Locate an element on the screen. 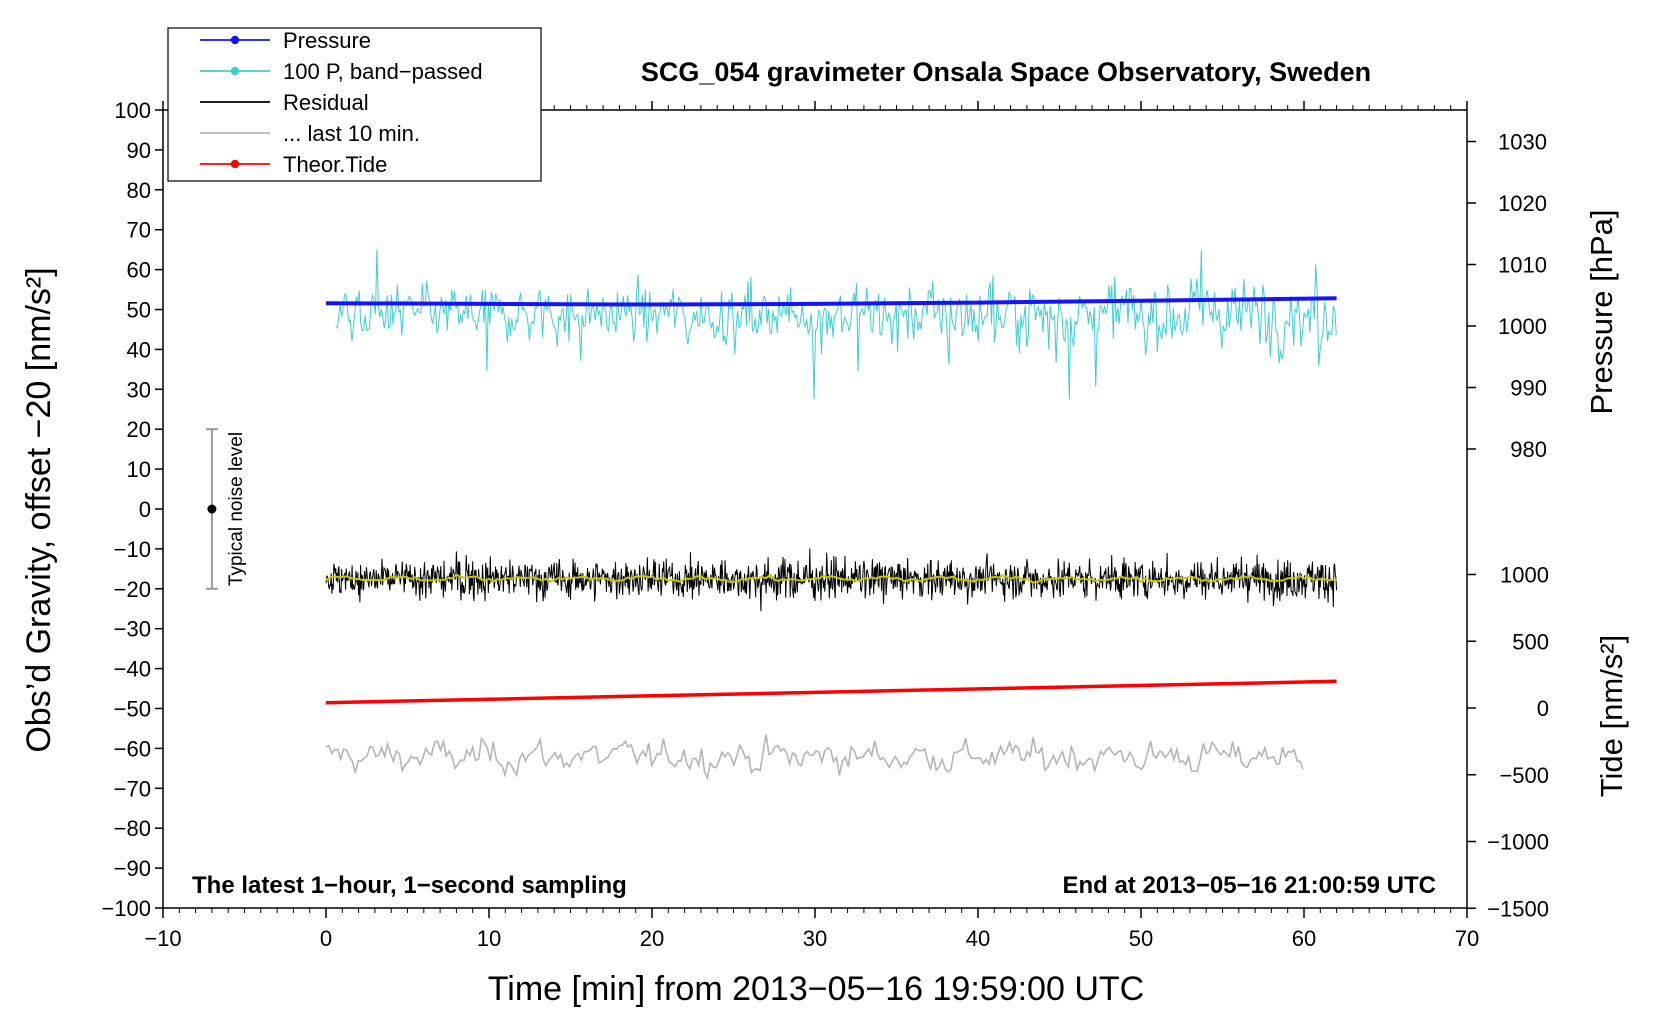 The width and height of the screenshot is (1660, 1020). pressure-tick-label: 1020 is located at coordinates (1522, 203).